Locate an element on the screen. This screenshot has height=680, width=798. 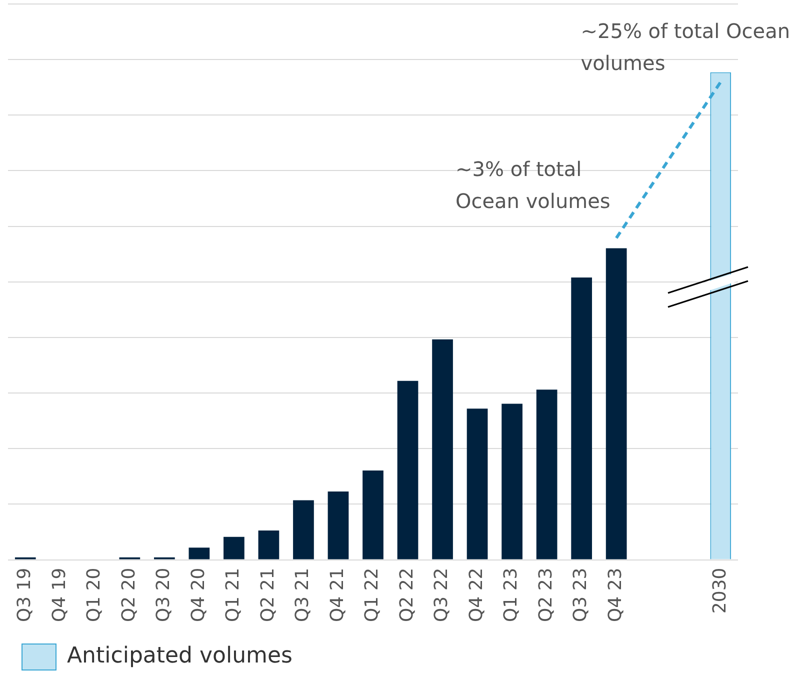
x-tick-label: Q4 20 is located at coordinates (198, 595).